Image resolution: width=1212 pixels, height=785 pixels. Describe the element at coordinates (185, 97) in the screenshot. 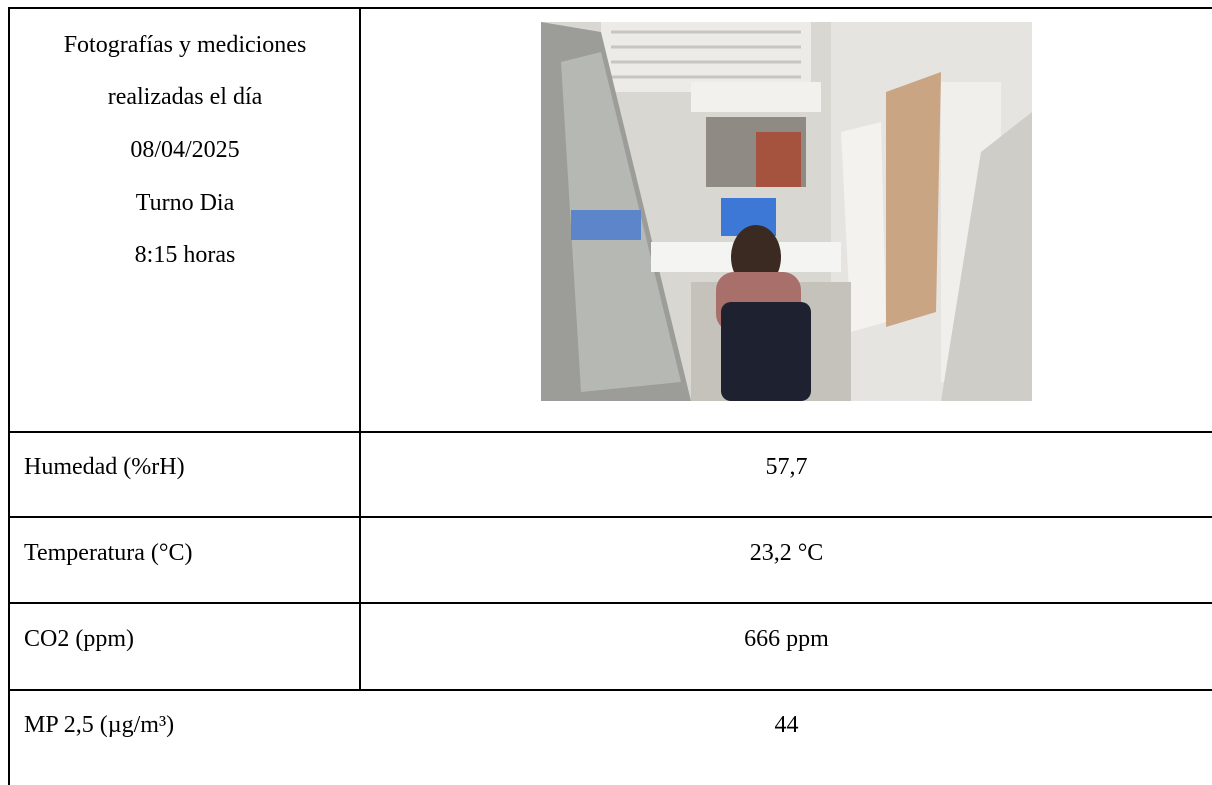

I see `header-line: realizadas el día` at that location.